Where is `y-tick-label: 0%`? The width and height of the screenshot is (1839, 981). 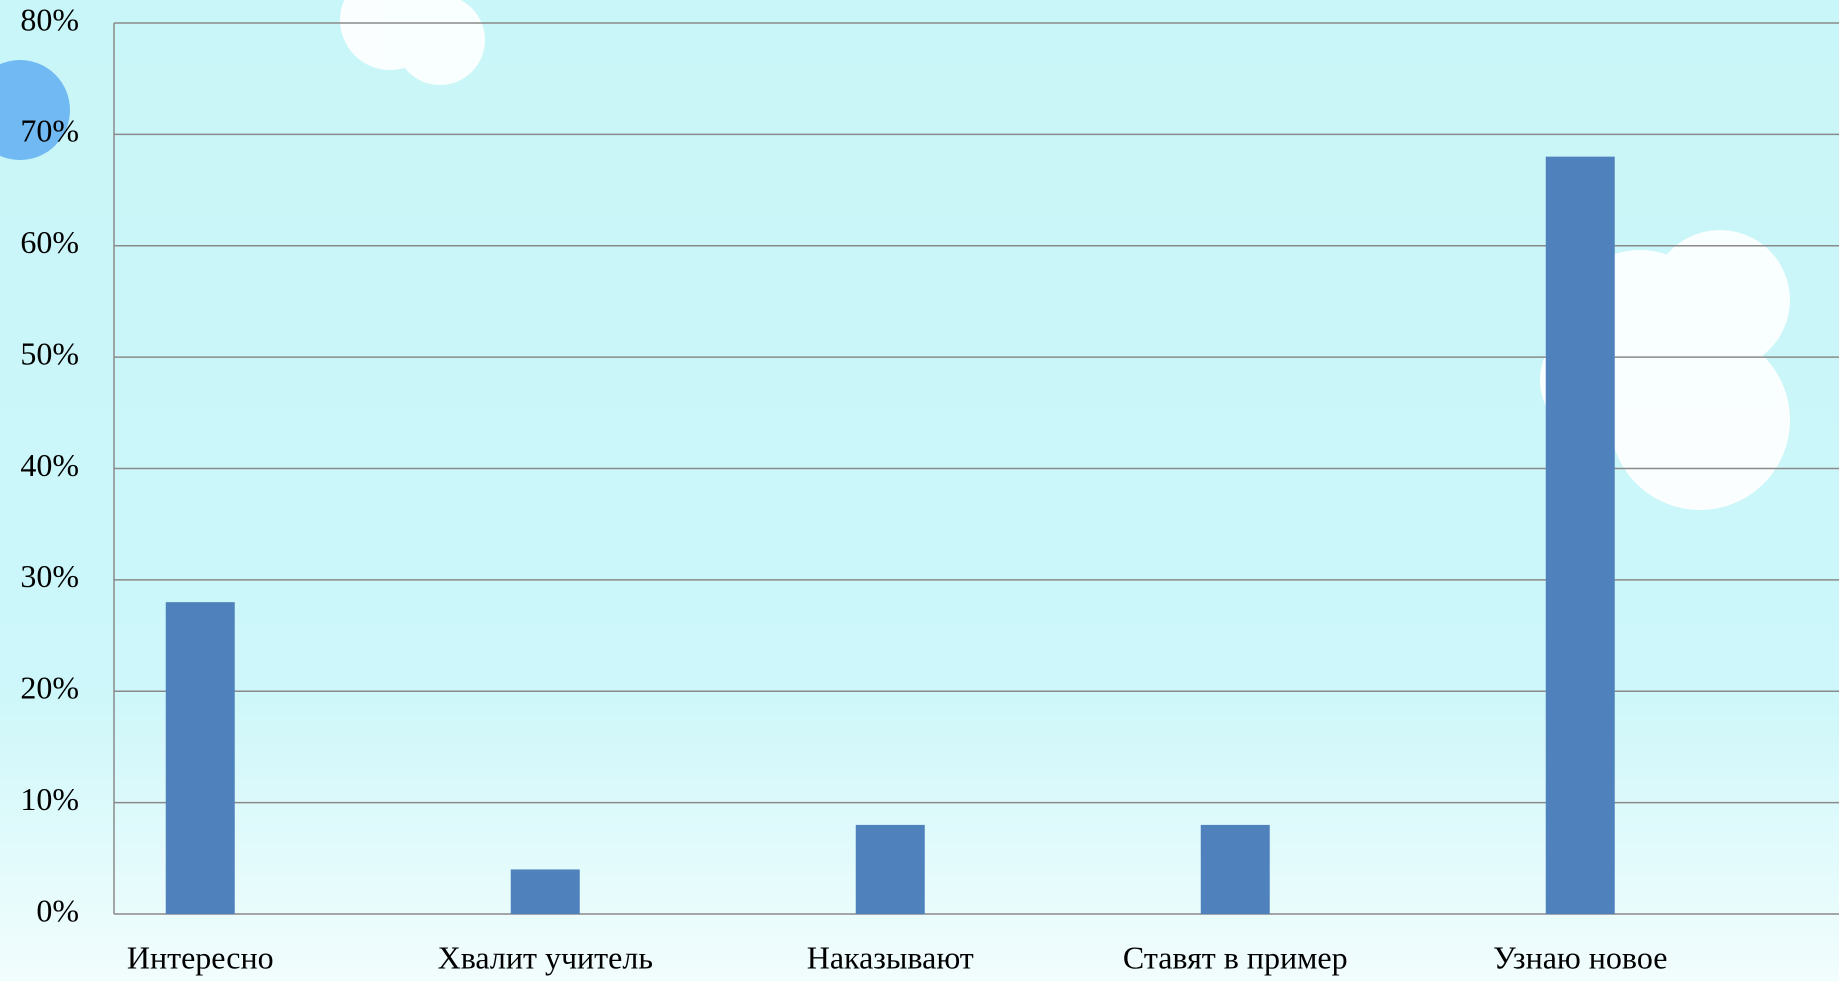 y-tick-label: 0% is located at coordinates (57, 910).